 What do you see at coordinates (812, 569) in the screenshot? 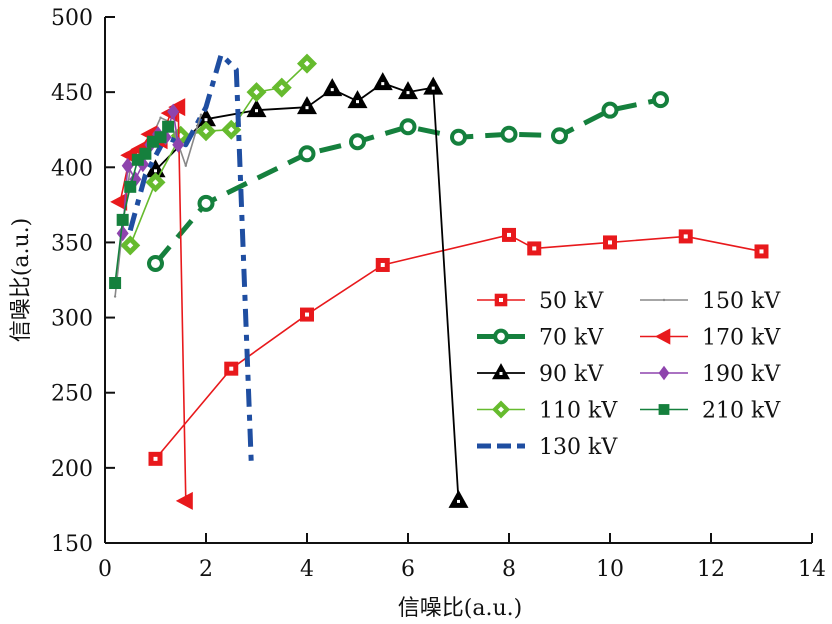
I see `x-tick-label: 14` at bounding box center [812, 569].